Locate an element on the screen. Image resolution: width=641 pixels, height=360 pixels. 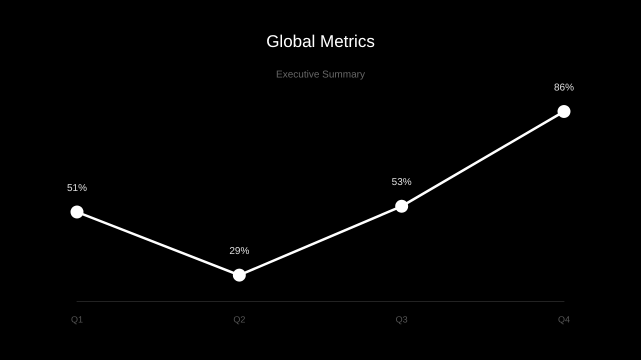
x-tick-label: Q2 is located at coordinates (239, 319).